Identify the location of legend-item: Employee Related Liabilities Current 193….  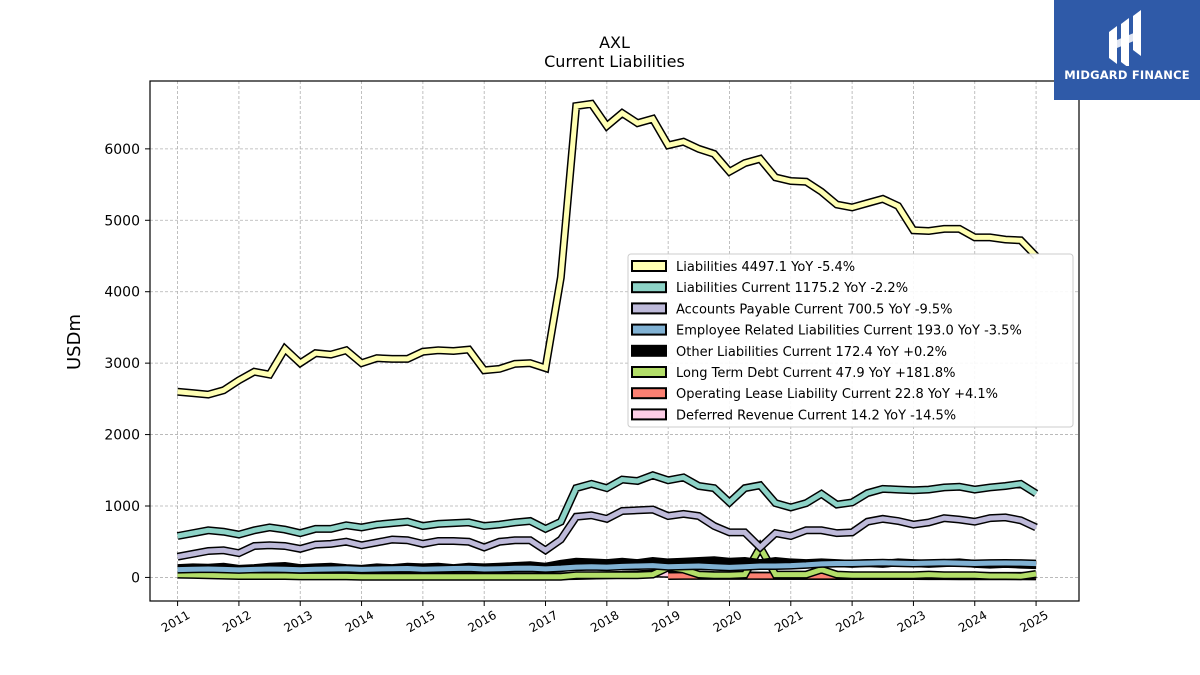
(826, 331).